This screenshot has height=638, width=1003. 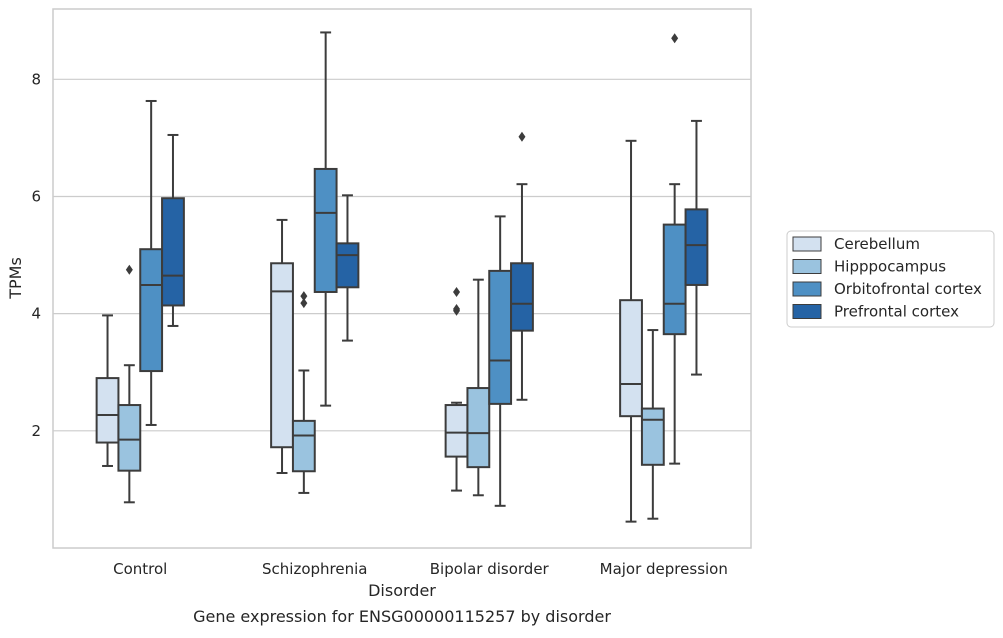 I want to click on legend-label: Hipppocampus, so click(x=890, y=267).